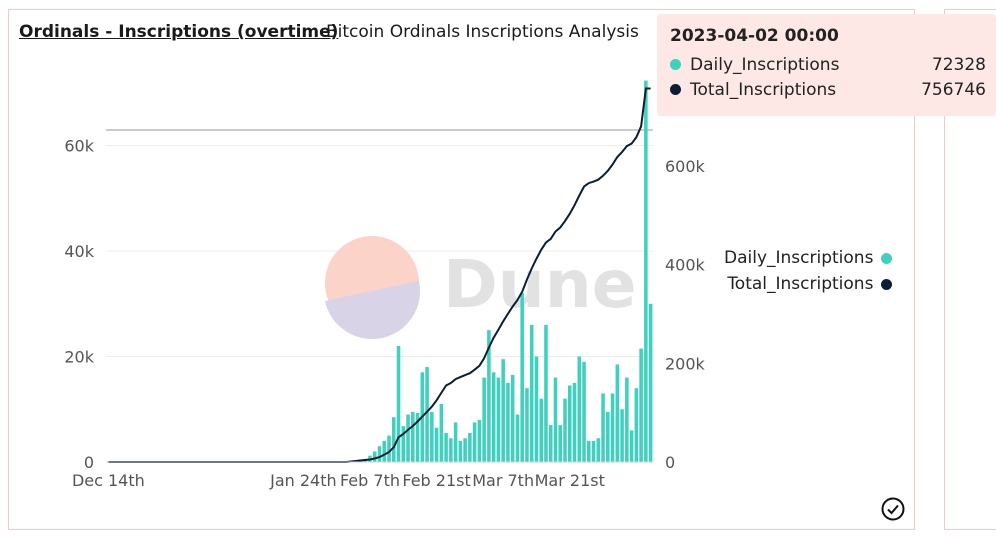  I want to click on y-right-tick-label: 200k, so click(685, 363).